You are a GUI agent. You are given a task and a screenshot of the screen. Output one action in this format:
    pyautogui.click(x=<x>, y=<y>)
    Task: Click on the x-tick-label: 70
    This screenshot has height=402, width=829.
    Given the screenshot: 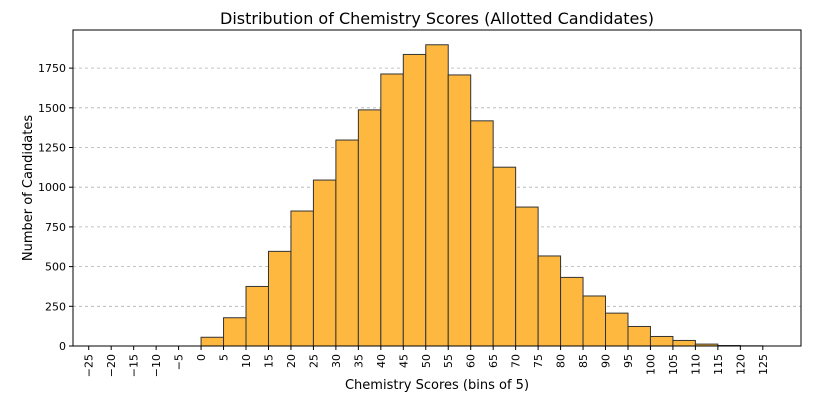 What is the action you would take?
    pyautogui.click(x=516, y=361)
    